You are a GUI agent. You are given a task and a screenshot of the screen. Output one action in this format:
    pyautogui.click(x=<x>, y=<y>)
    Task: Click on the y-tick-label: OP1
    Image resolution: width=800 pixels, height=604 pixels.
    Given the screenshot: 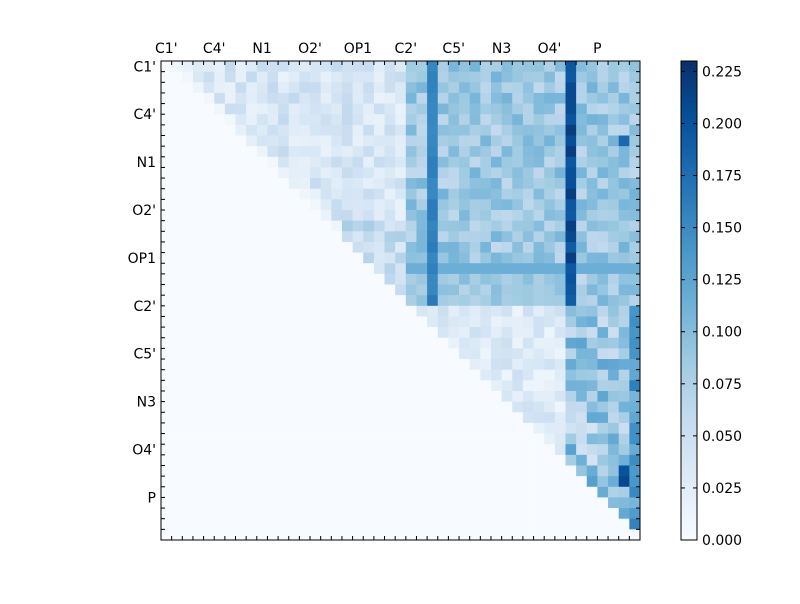 What is the action you would take?
    pyautogui.click(x=142, y=259)
    